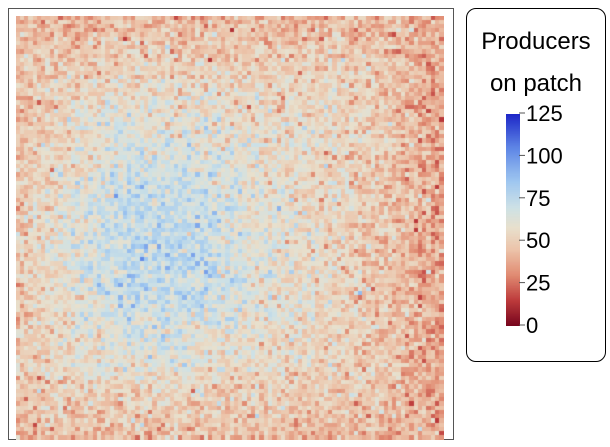  What do you see at coordinates (536, 41) in the screenshot?
I see `legend-title-line-1: Producers` at bounding box center [536, 41].